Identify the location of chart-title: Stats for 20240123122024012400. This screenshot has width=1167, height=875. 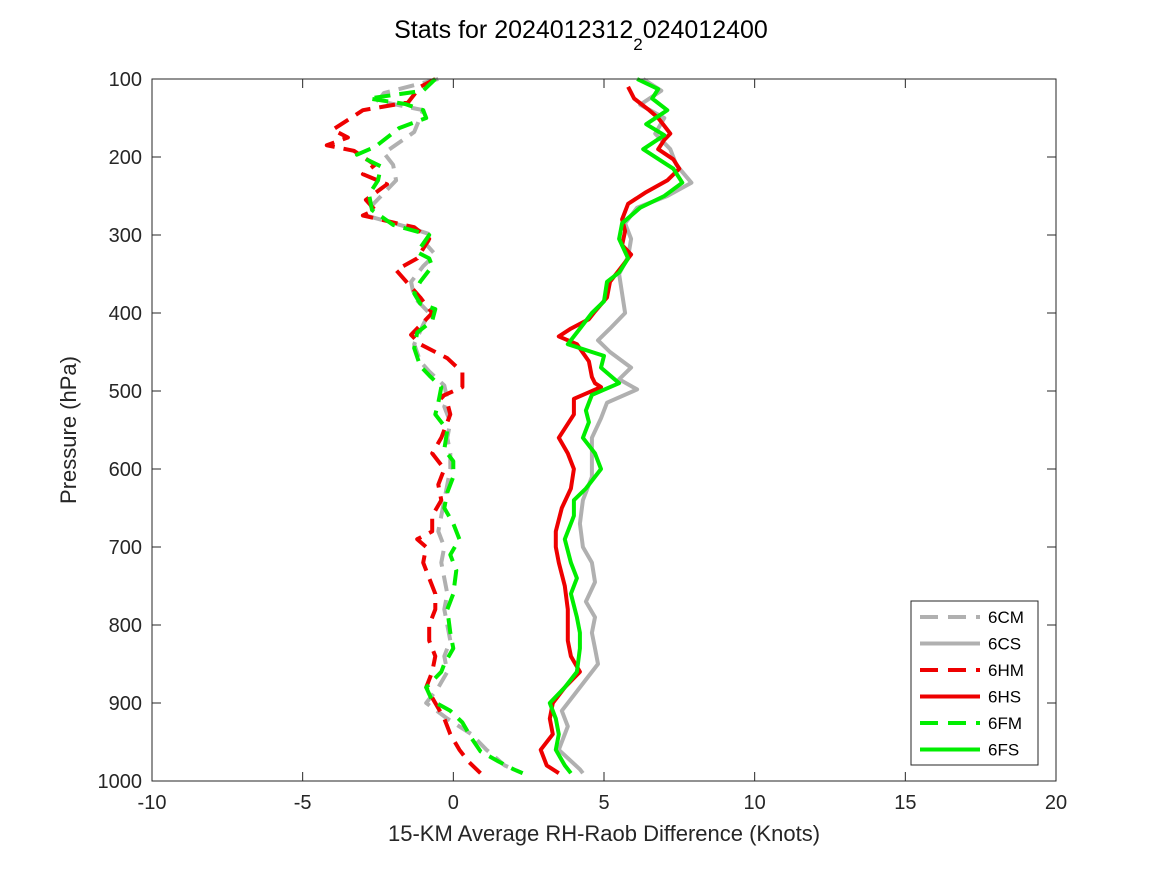
(581, 35).